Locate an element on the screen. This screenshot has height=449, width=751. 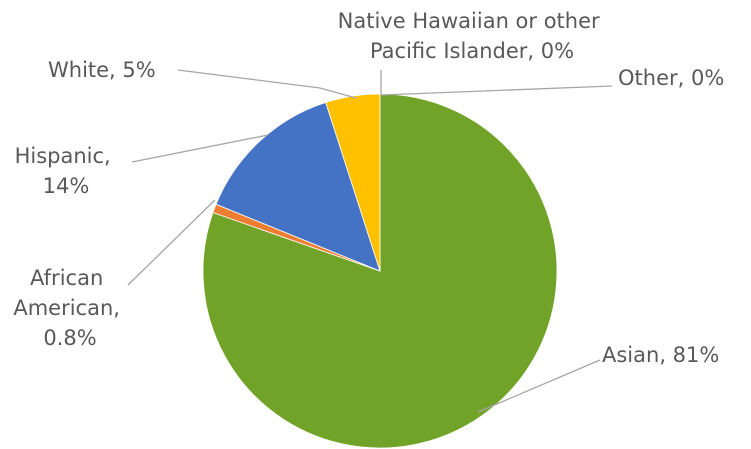
label-native-hawaiian-line-2: Pacific Islander, 0% is located at coordinates (472, 51).